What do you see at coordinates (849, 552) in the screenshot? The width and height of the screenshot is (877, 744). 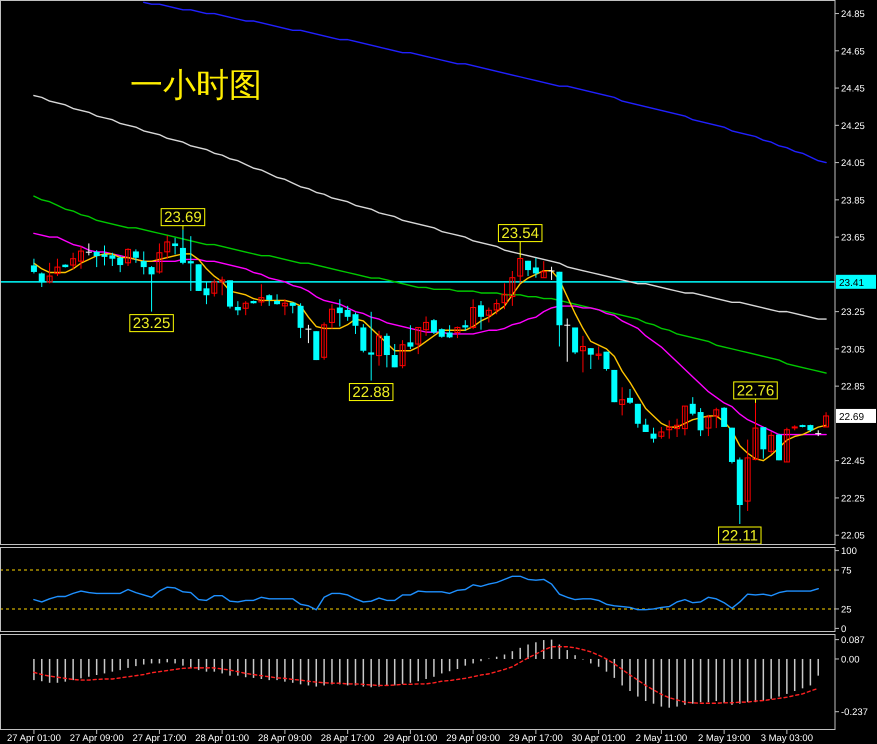 I see `y-tick-label: 100` at bounding box center [849, 552].